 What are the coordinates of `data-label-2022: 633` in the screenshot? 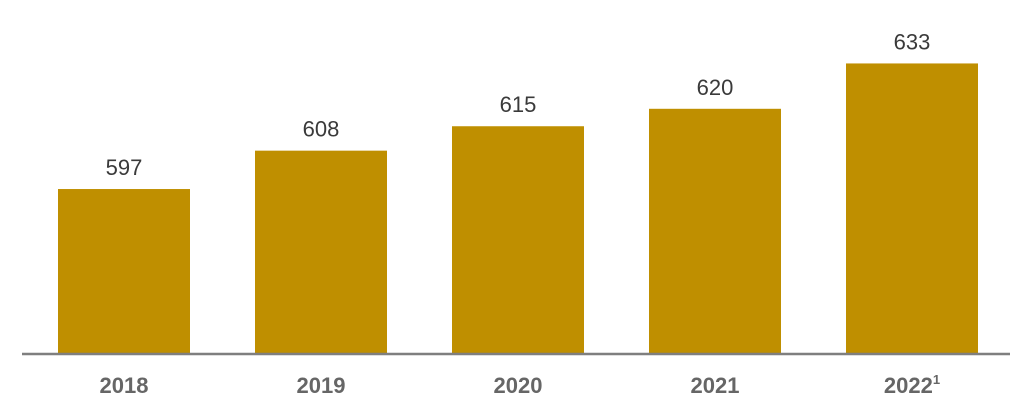 It's located at (912, 41).